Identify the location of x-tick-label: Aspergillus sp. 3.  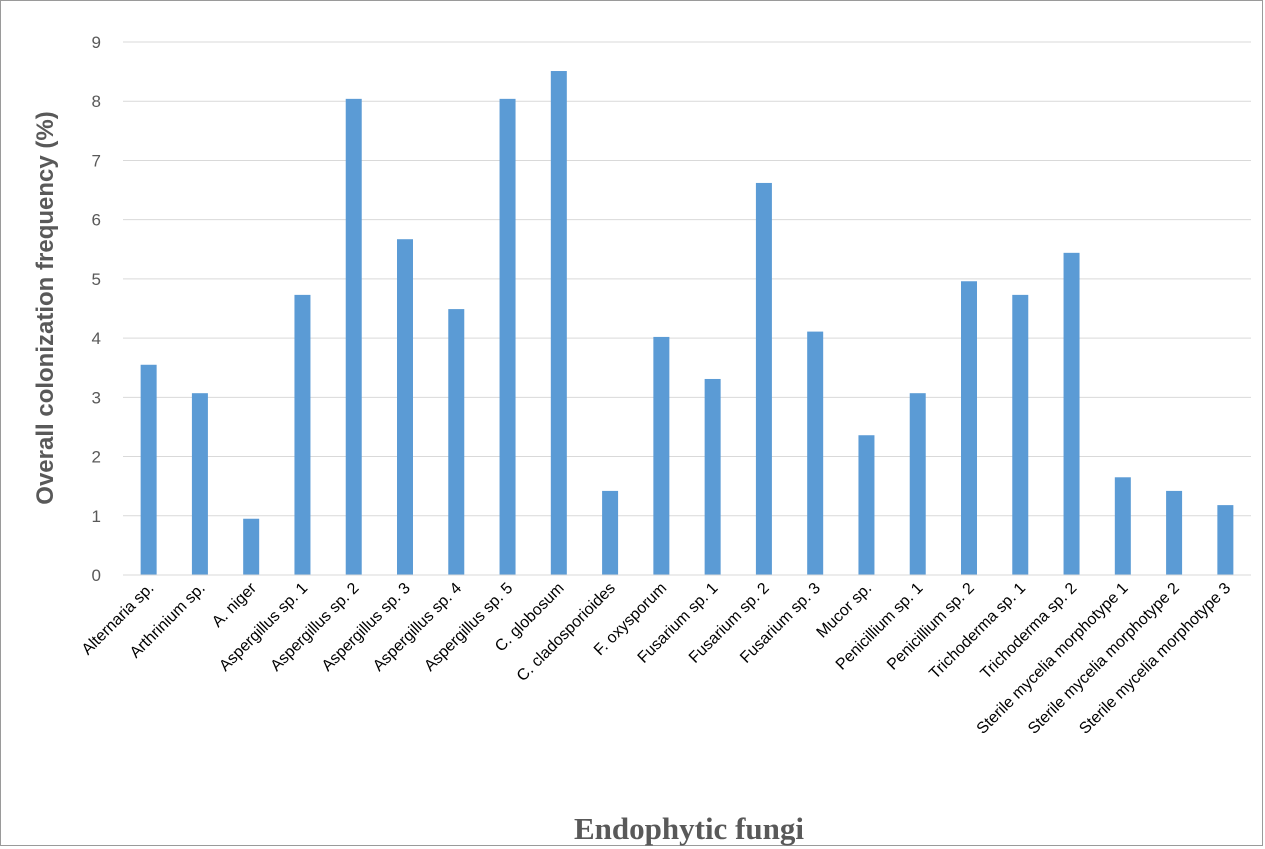
(366, 627).